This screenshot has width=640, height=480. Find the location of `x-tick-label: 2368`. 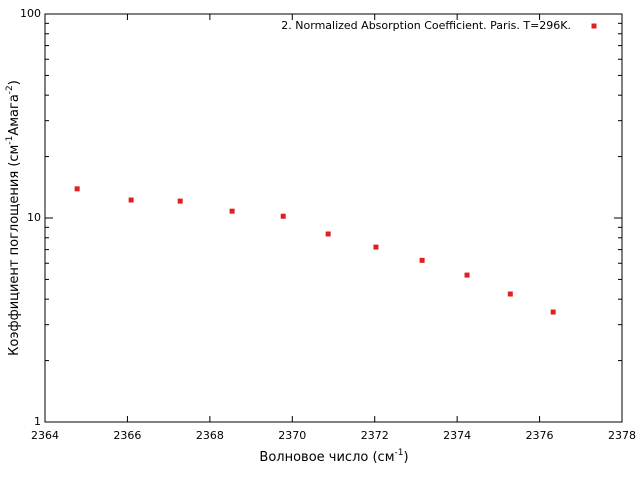

x-tick-label: 2368 is located at coordinates (210, 435).